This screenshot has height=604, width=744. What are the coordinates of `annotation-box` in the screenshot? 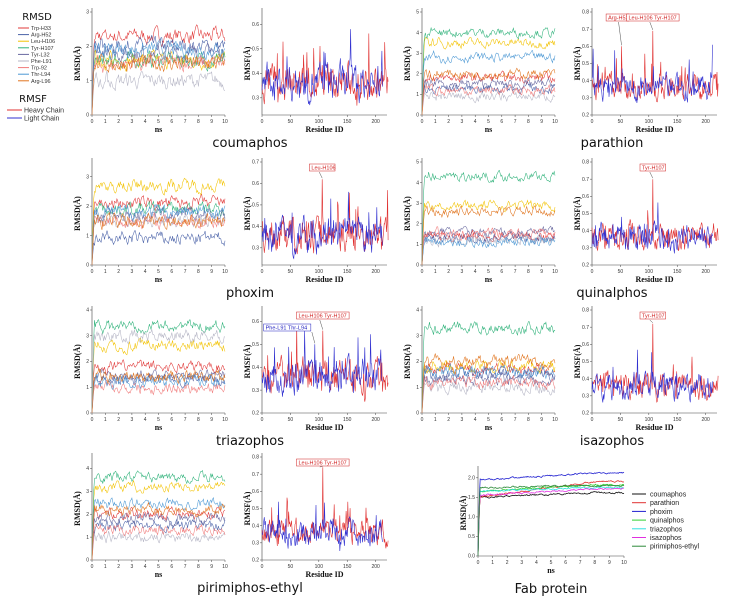 It's located at (323, 462).